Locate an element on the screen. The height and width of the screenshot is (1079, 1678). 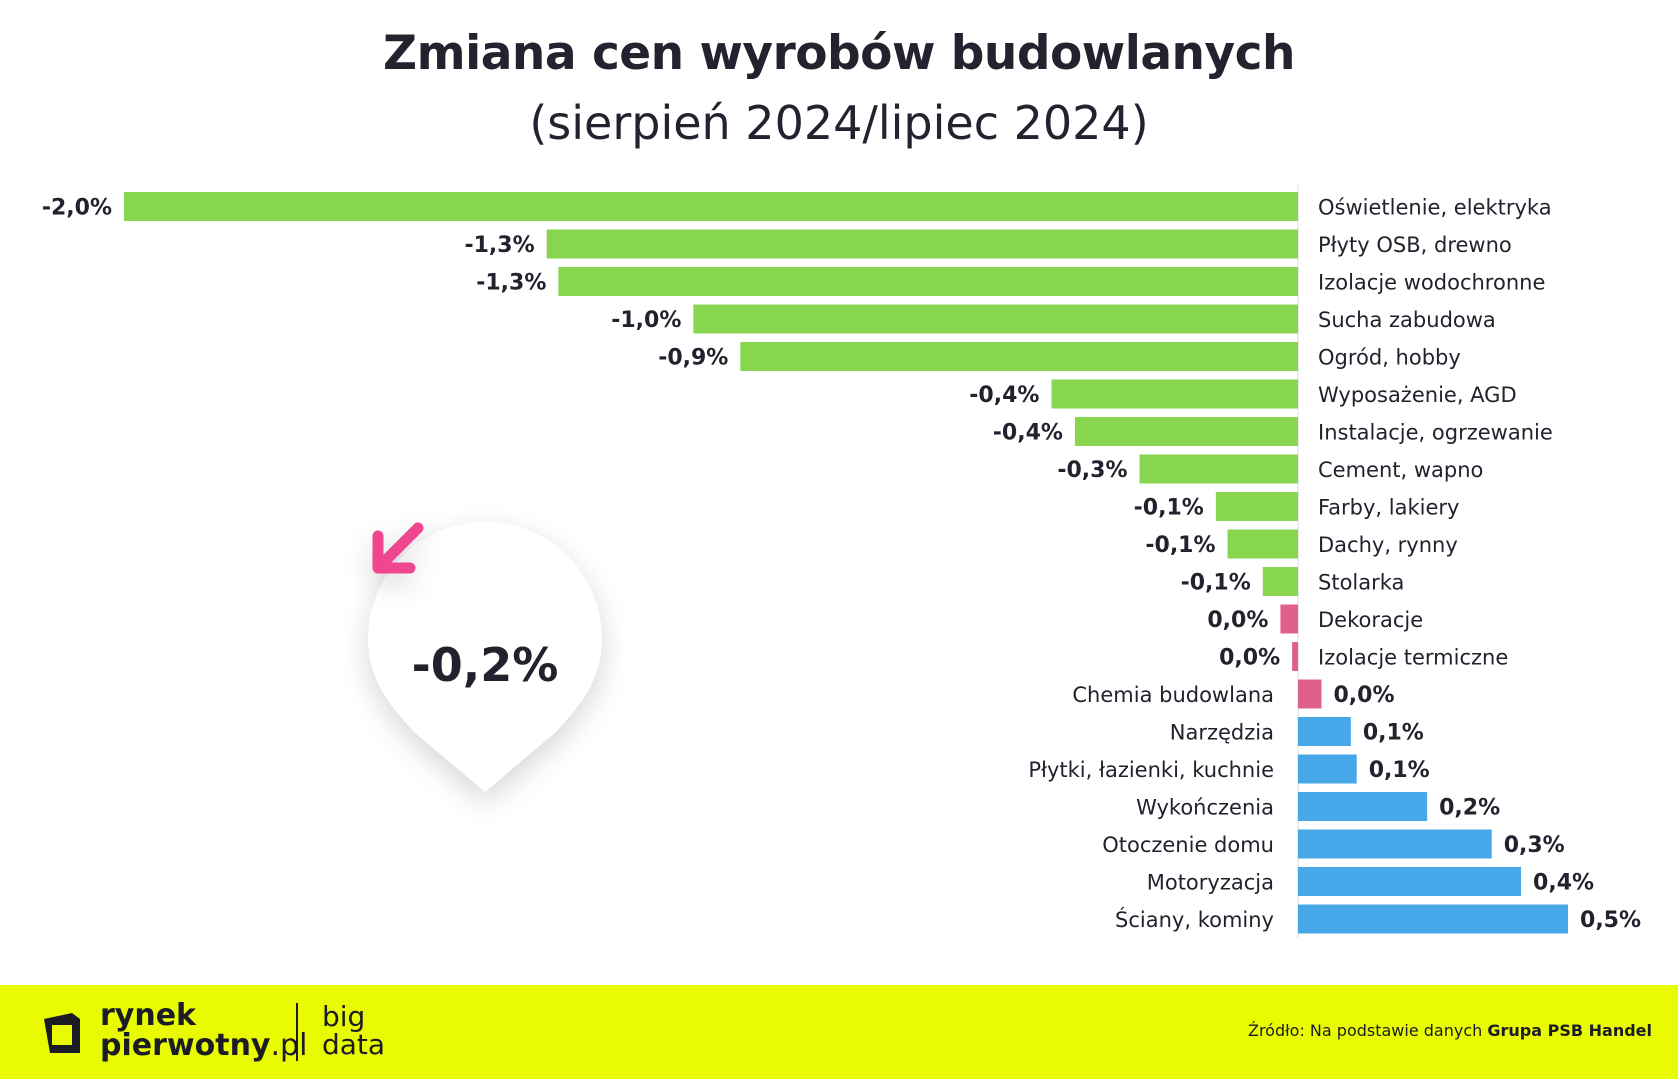
category-label-10: Stolarka is located at coordinates (1361, 583).